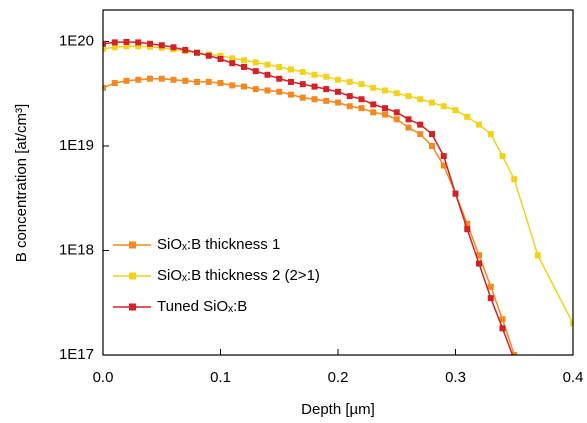 The image size is (587, 423). Describe the element at coordinates (76, 40) in the screenshot. I see `y-tick-label: 1E20` at that location.